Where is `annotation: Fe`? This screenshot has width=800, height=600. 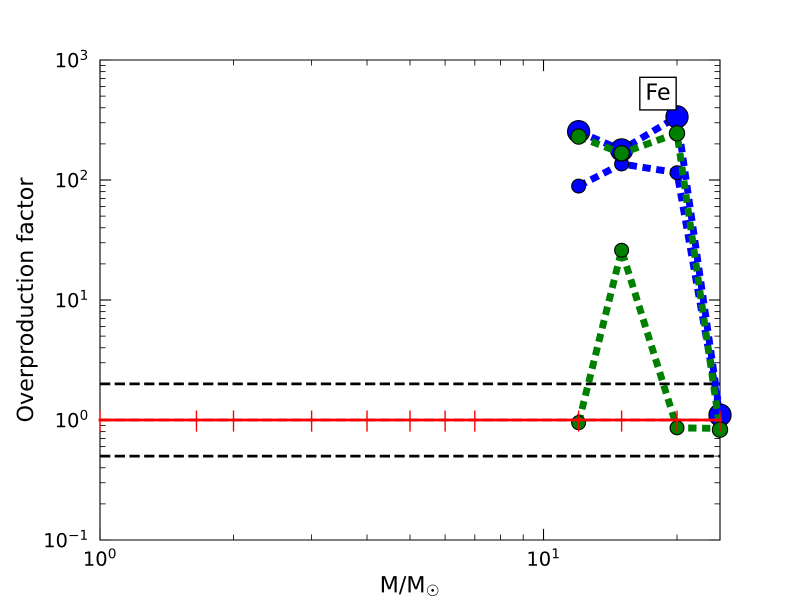
annotation: Fe is located at coordinates (659, 92).